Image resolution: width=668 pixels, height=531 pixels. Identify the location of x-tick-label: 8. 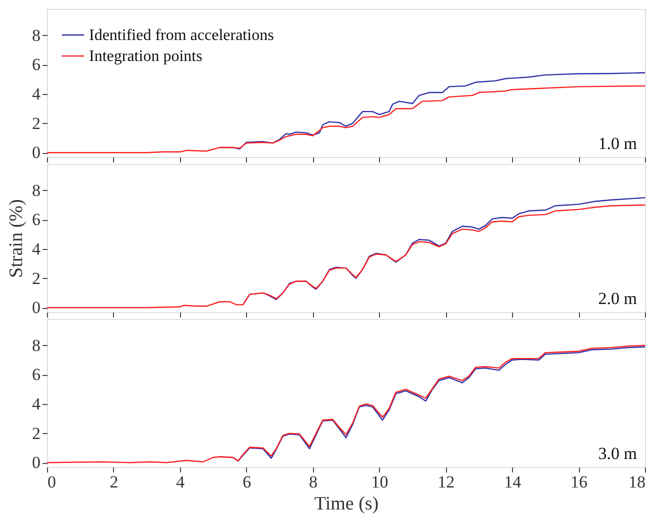
(313, 482).